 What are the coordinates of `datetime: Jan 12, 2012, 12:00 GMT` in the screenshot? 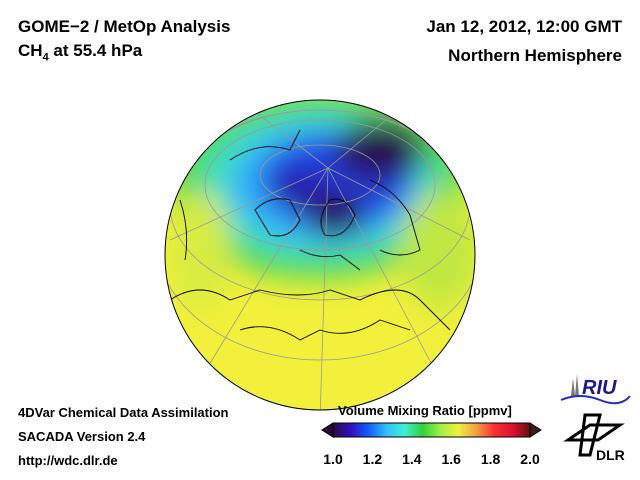 It's located at (524, 26).